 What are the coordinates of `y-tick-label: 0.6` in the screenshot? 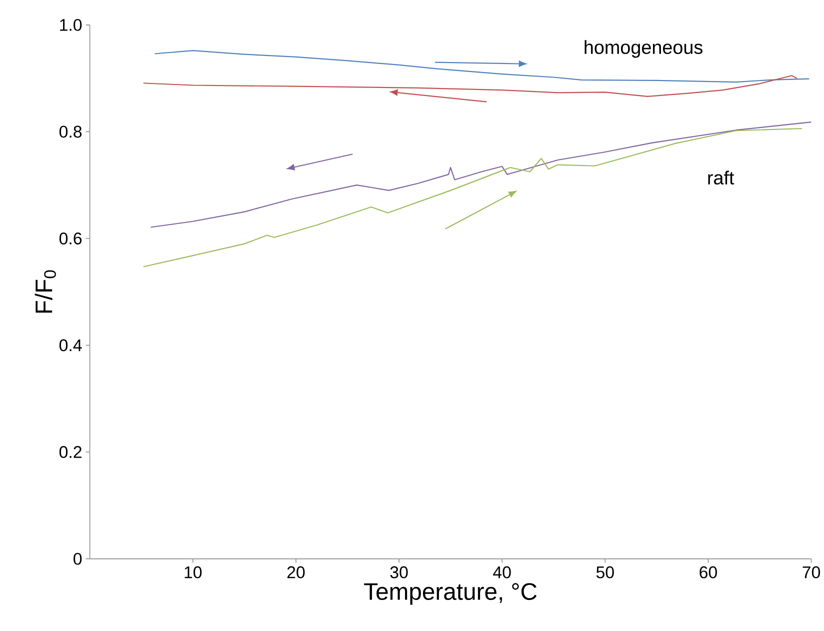 It's located at (70, 238).